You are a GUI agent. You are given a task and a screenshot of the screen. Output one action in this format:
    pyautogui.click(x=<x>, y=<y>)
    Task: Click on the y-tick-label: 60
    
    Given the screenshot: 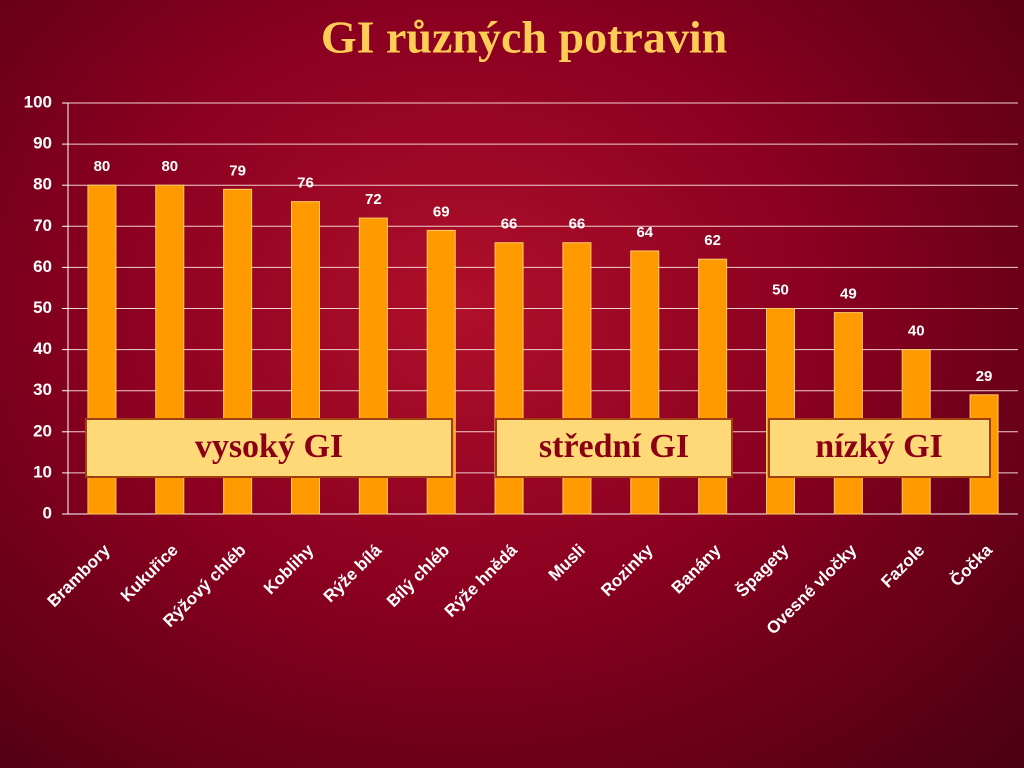 What is the action you would take?
    pyautogui.click(x=42, y=266)
    